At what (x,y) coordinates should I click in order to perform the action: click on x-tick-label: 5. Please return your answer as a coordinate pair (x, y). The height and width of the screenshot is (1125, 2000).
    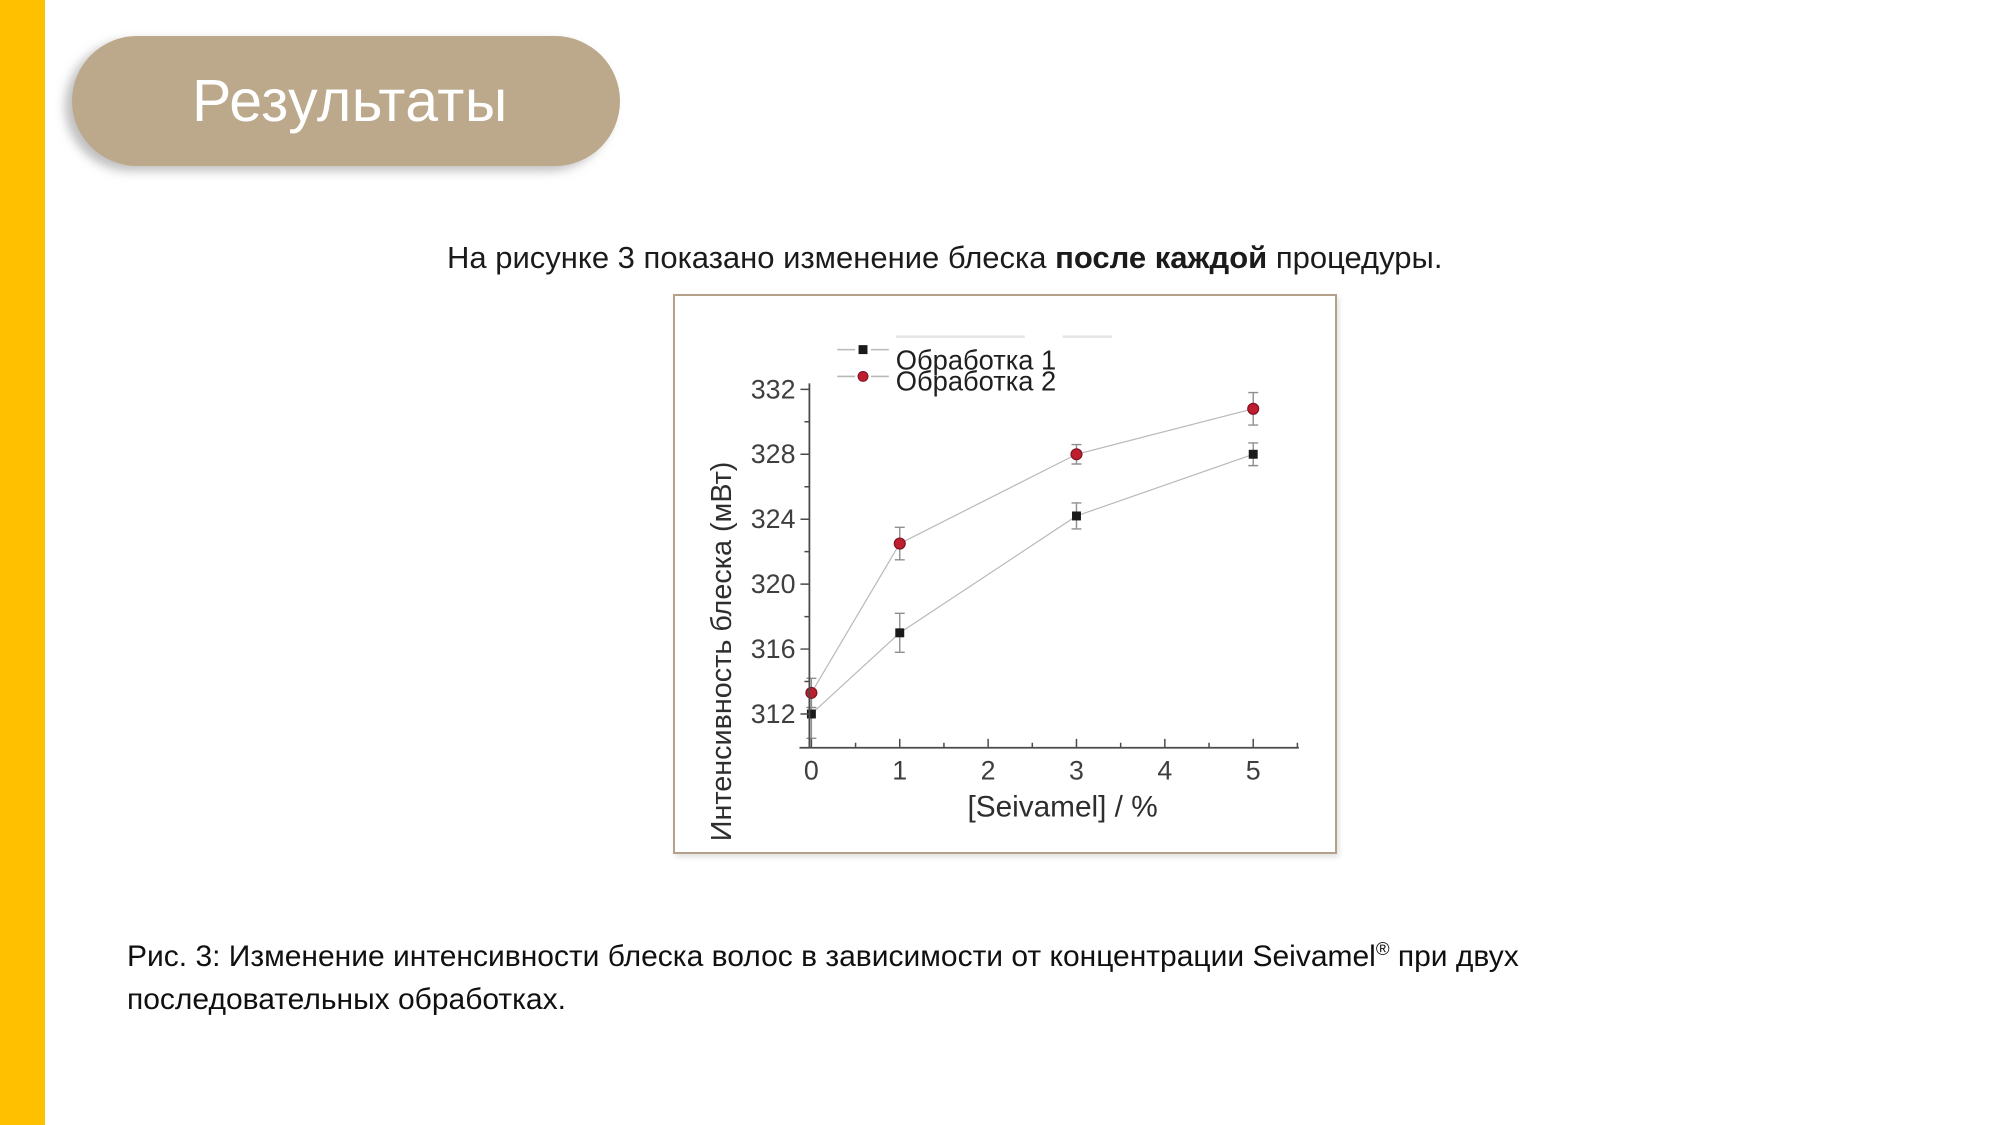
    Looking at the image, I should click on (1253, 771).